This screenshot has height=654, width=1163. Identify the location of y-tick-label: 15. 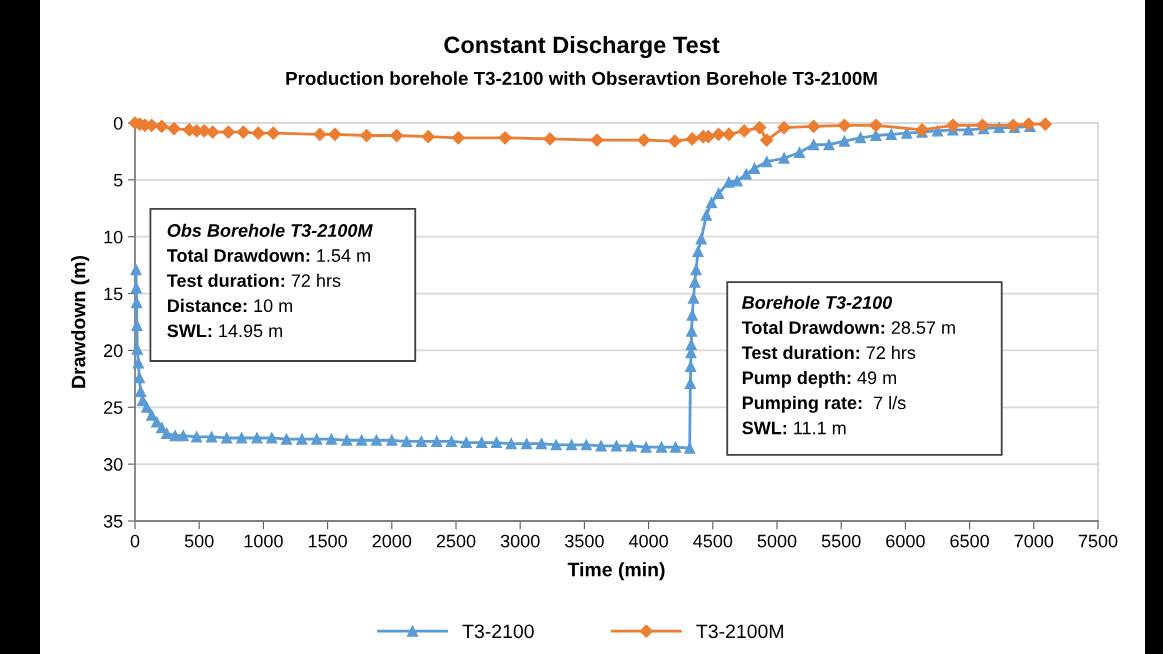
(113, 294).